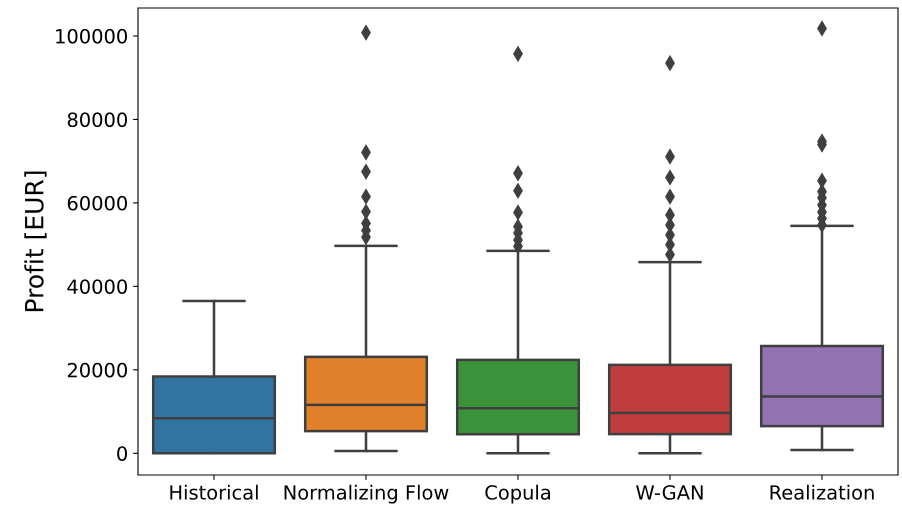 This screenshot has width=902, height=514. Describe the element at coordinates (822, 492) in the screenshot. I see `x-tick-label: Realization` at that location.